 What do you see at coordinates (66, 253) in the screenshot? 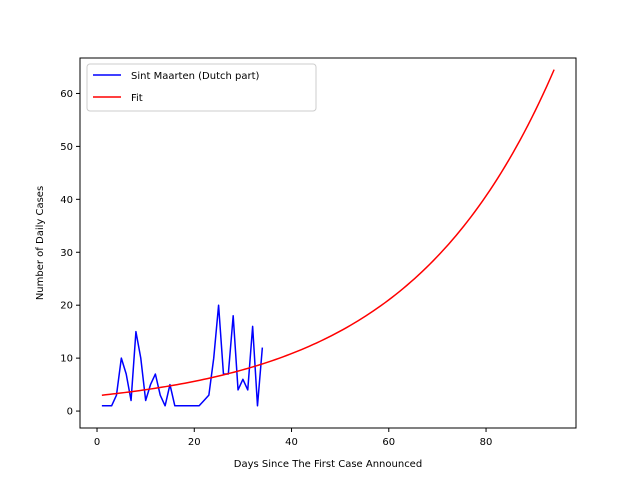
I see `y-tick-label: 30` at bounding box center [66, 253].